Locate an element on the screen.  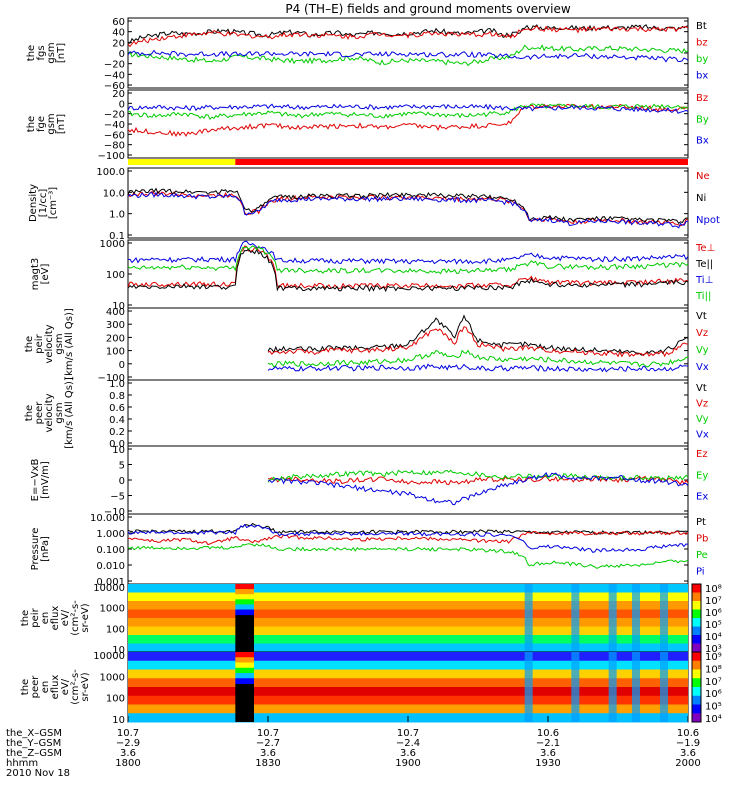
series-bx-line is located at coordinates (408, 56).